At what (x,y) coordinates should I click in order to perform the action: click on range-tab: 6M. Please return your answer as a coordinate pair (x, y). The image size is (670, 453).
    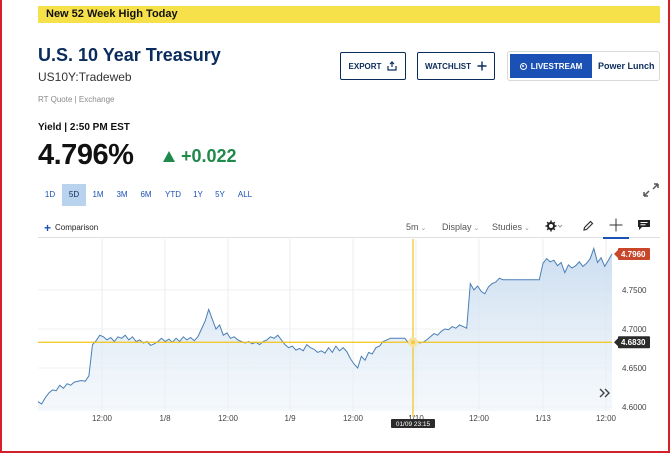
    Looking at the image, I should click on (146, 194).